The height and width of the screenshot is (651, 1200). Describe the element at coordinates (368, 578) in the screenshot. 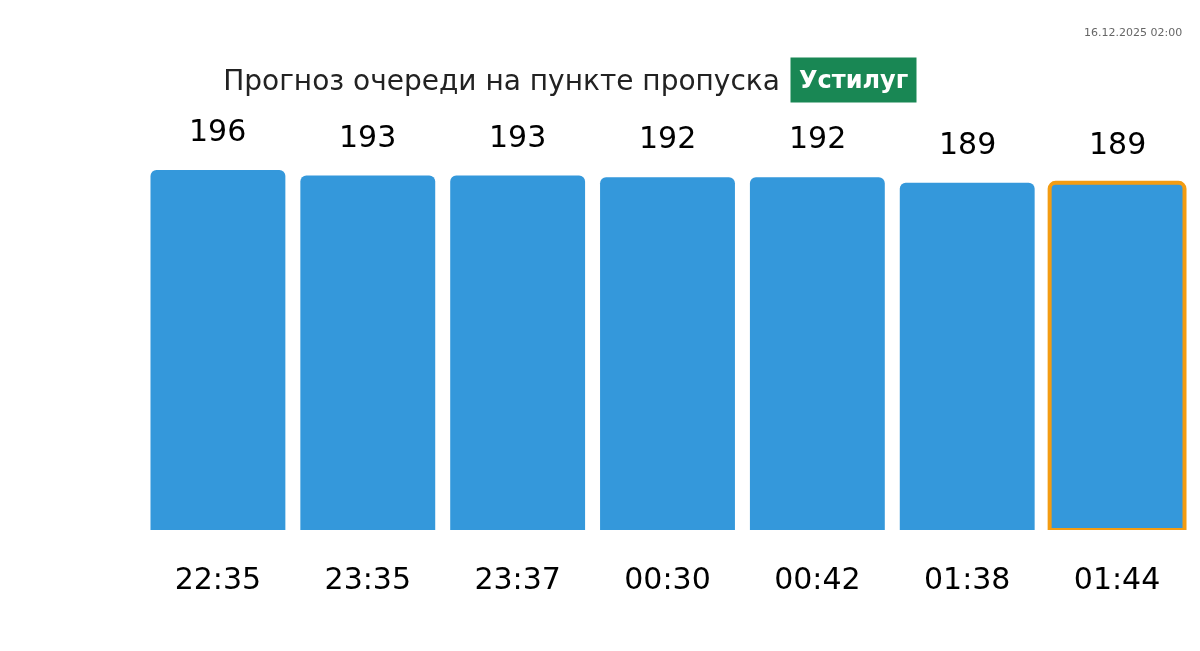

I see `x-tick-label: 23:35` at that location.